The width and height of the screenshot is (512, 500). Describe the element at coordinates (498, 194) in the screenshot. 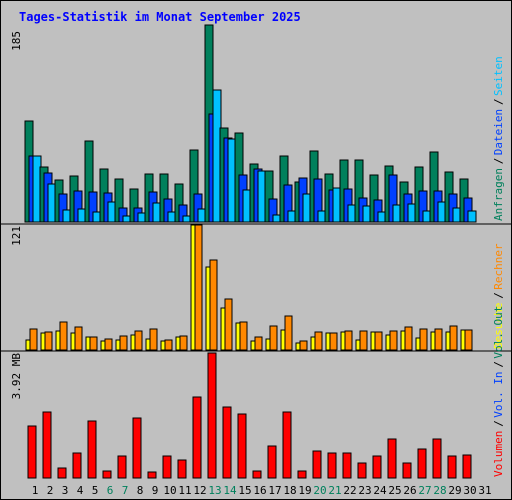

I see `legend-item-anfragen: Anfragen` at that location.